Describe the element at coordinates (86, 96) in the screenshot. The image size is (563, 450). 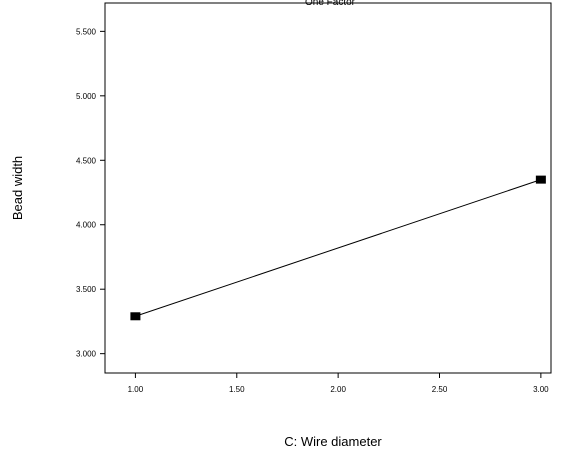
I see `y-tick-label: 5.000` at that location.